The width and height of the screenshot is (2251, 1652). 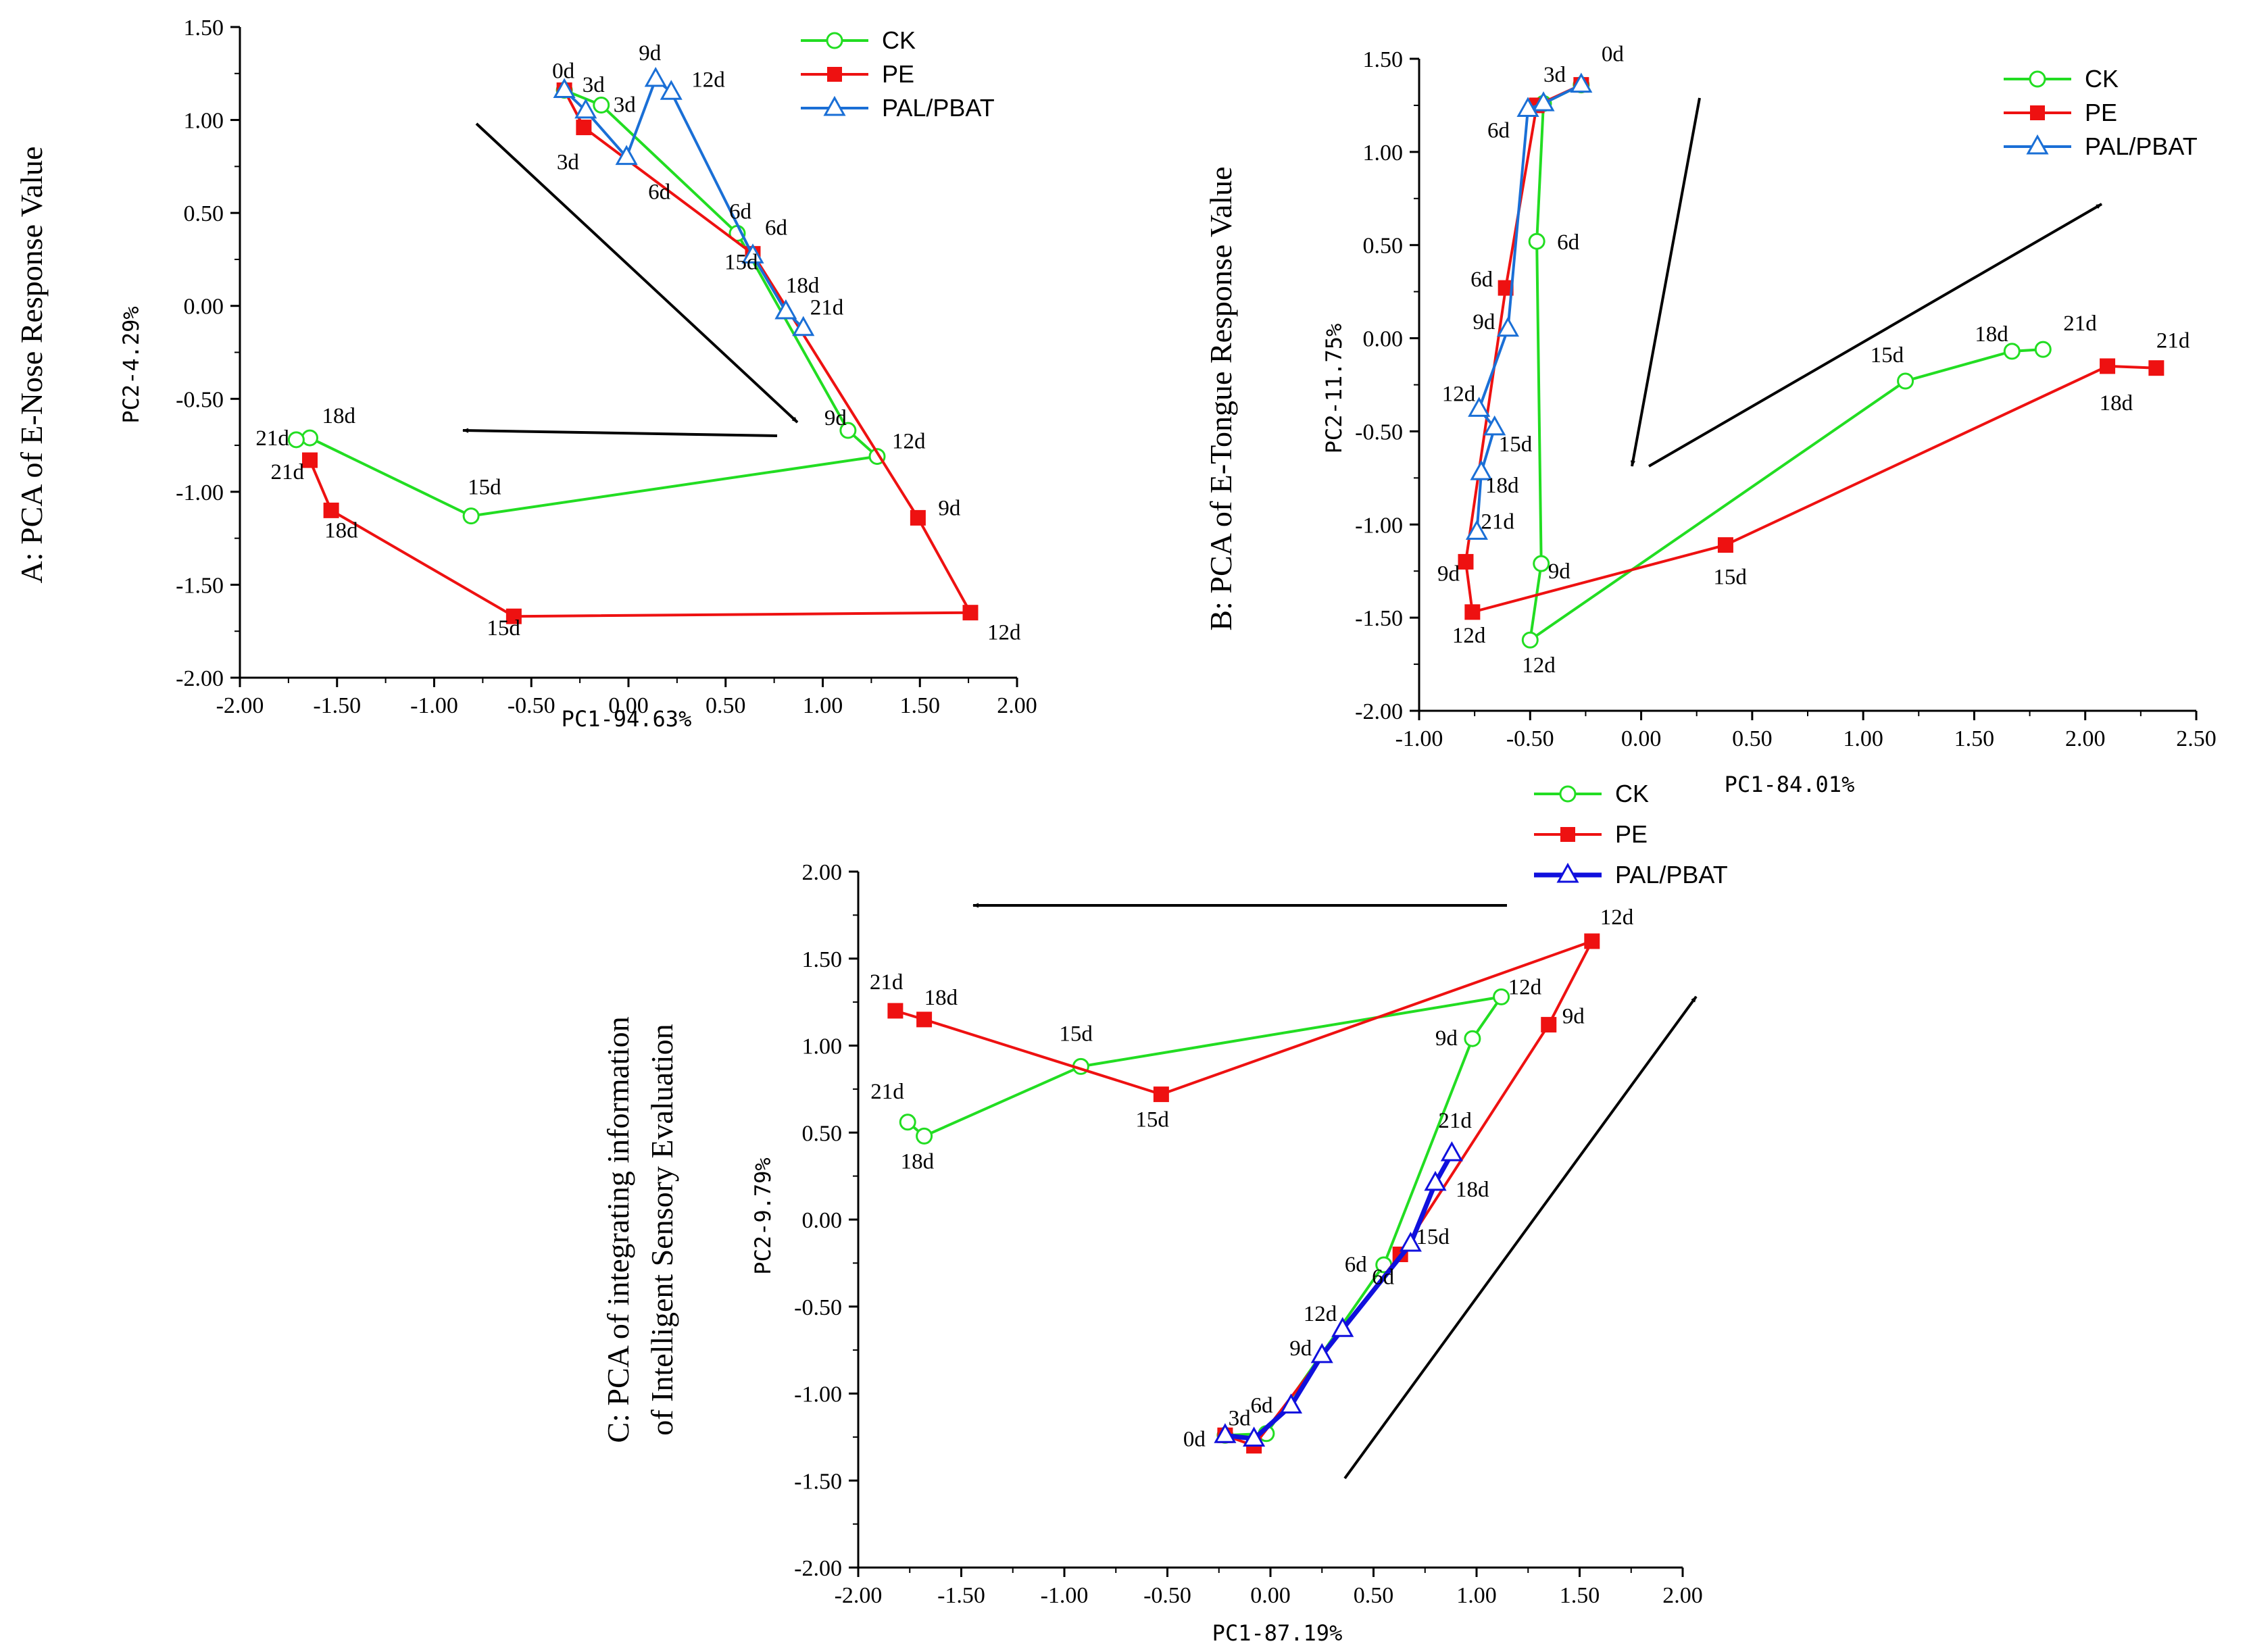 What do you see at coordinates (471, 516) in the screenshot?
I see `ck-point-15d` at bounding box center [471, 516].